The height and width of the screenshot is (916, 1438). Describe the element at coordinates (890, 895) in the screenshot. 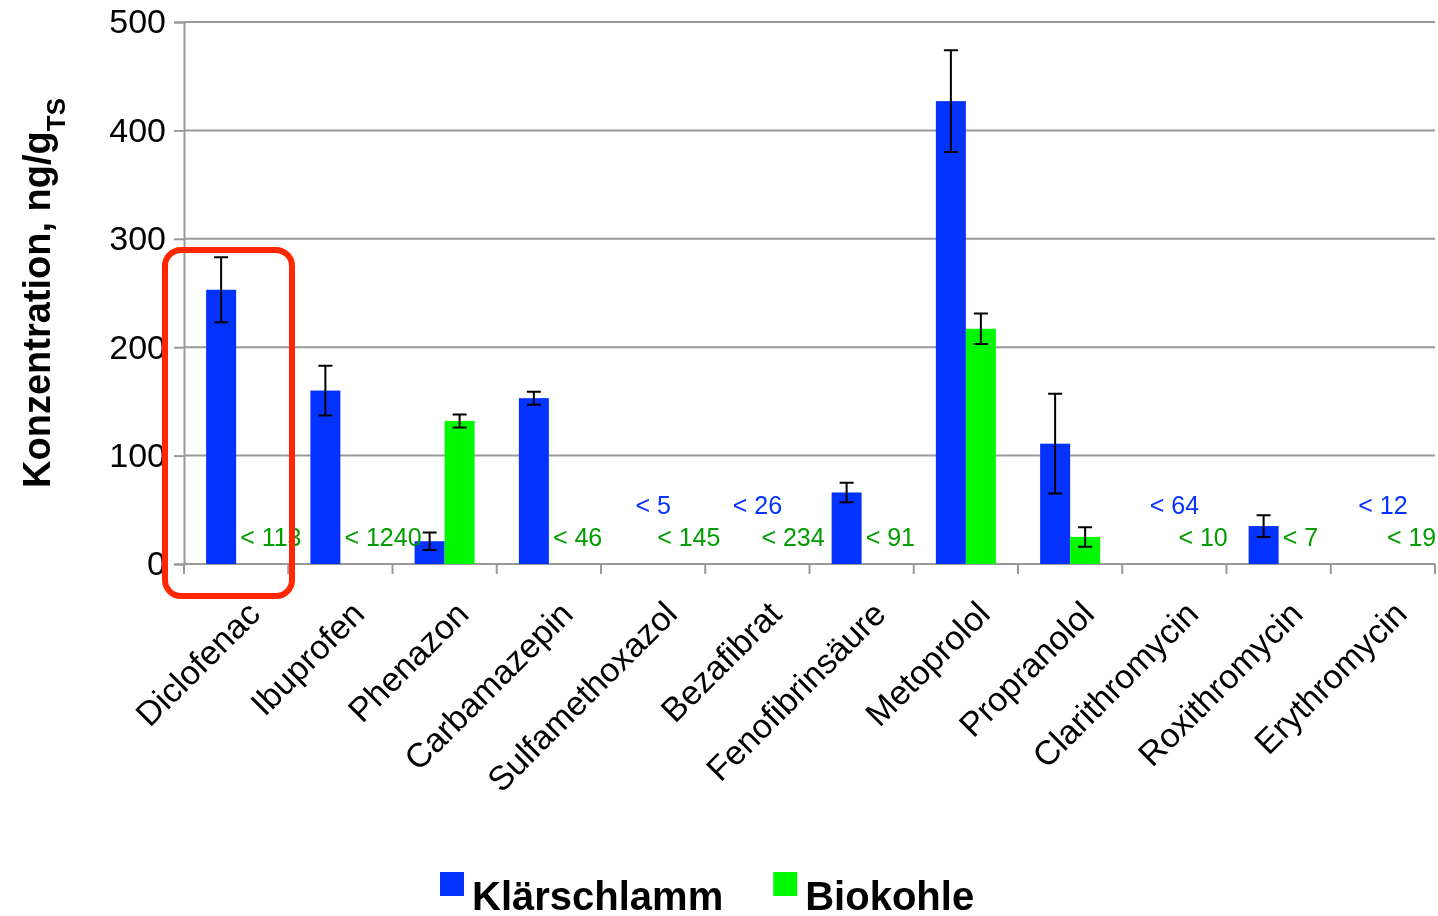

I see `legend-label: Biokohle` at that location.